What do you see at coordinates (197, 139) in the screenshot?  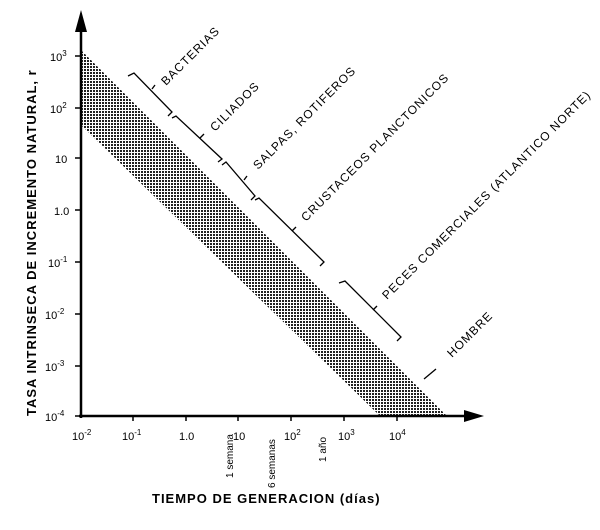 I see `bracket-ciliados` at bounding box center [197, 139].